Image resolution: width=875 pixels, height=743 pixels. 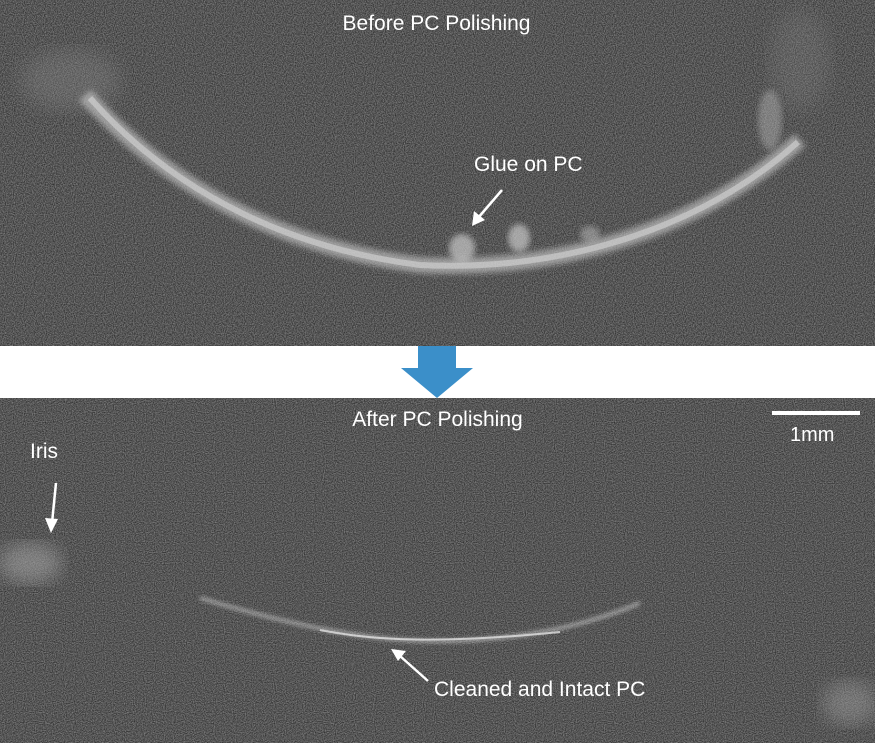 I want to click on before-title: Before PC Polishing, so click(x=436, y=23).